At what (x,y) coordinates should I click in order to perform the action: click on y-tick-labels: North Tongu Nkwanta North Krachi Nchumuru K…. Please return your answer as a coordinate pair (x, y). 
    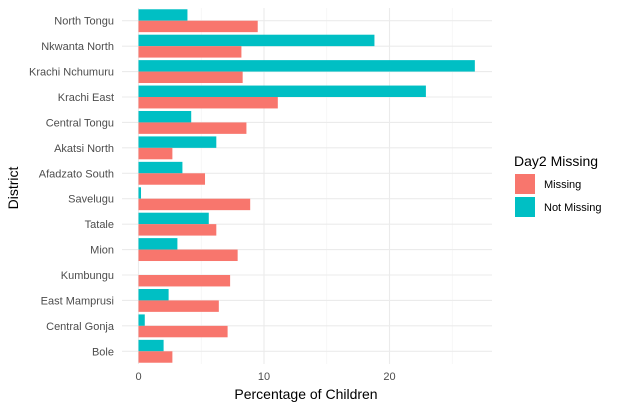
    Looking at the image, I should click on (72, 187).